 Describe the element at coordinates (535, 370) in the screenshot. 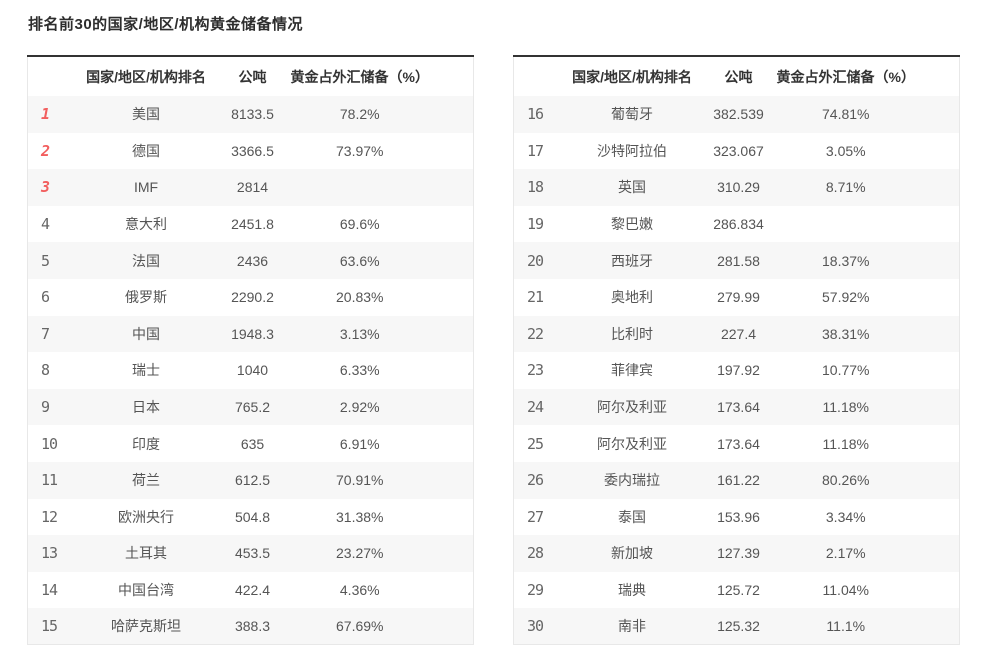

I see `cell-rank: 23` at that location.